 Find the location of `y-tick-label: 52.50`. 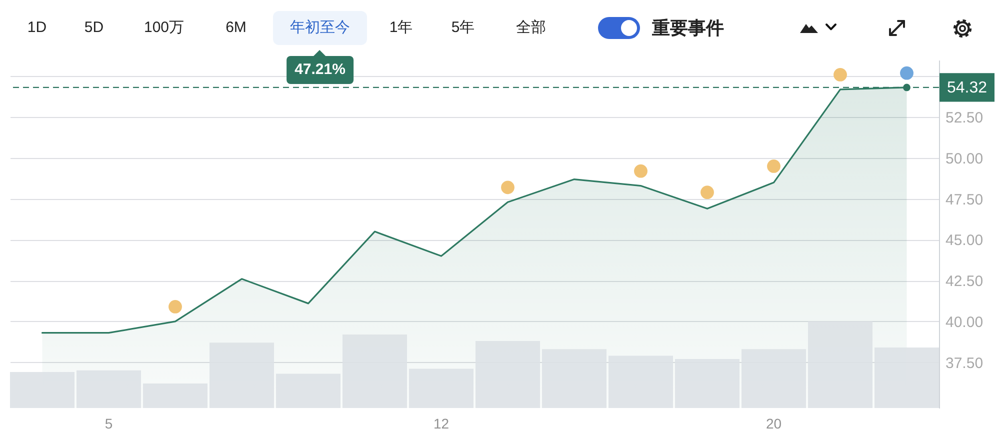

y-tick-label: 52.50 is located at coordinates (965, 118).